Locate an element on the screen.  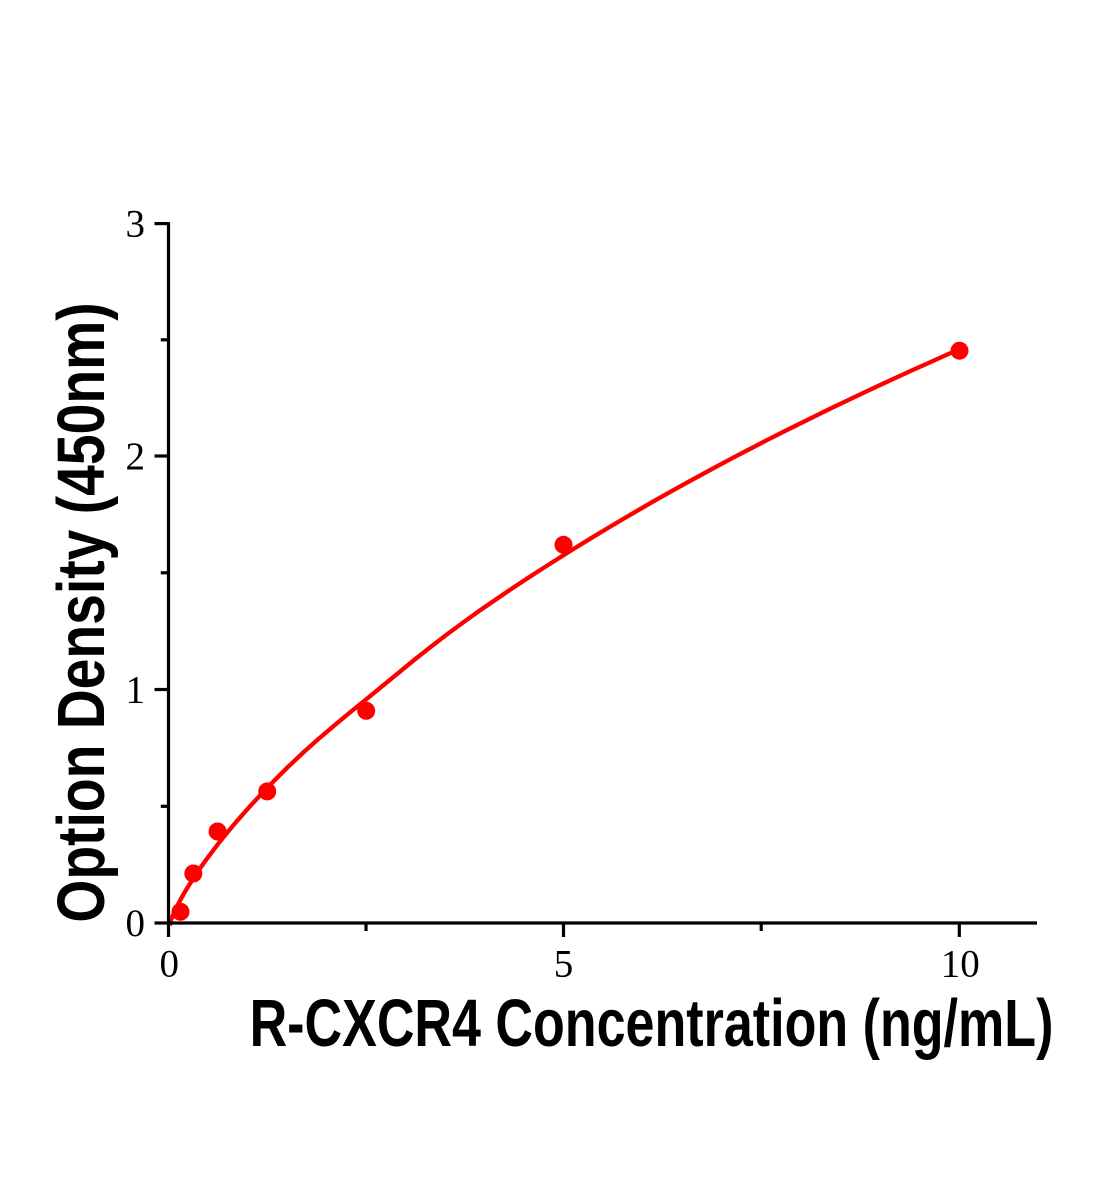
svg-text: 10 is located at coordinates (960, 963).